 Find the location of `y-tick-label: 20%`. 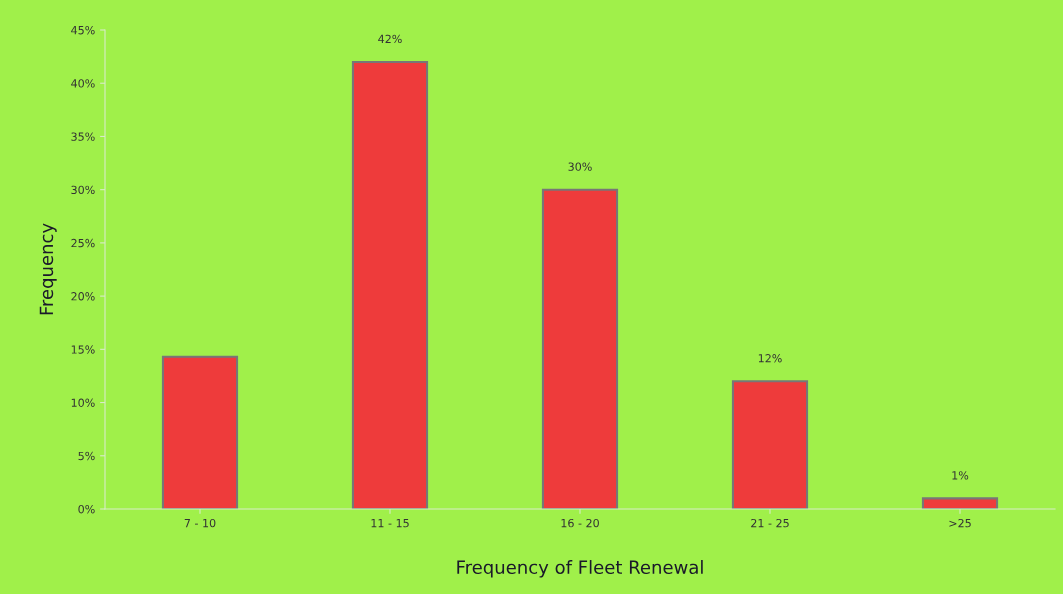

y-tick-label: 20% is located at coordinates (83, 296).